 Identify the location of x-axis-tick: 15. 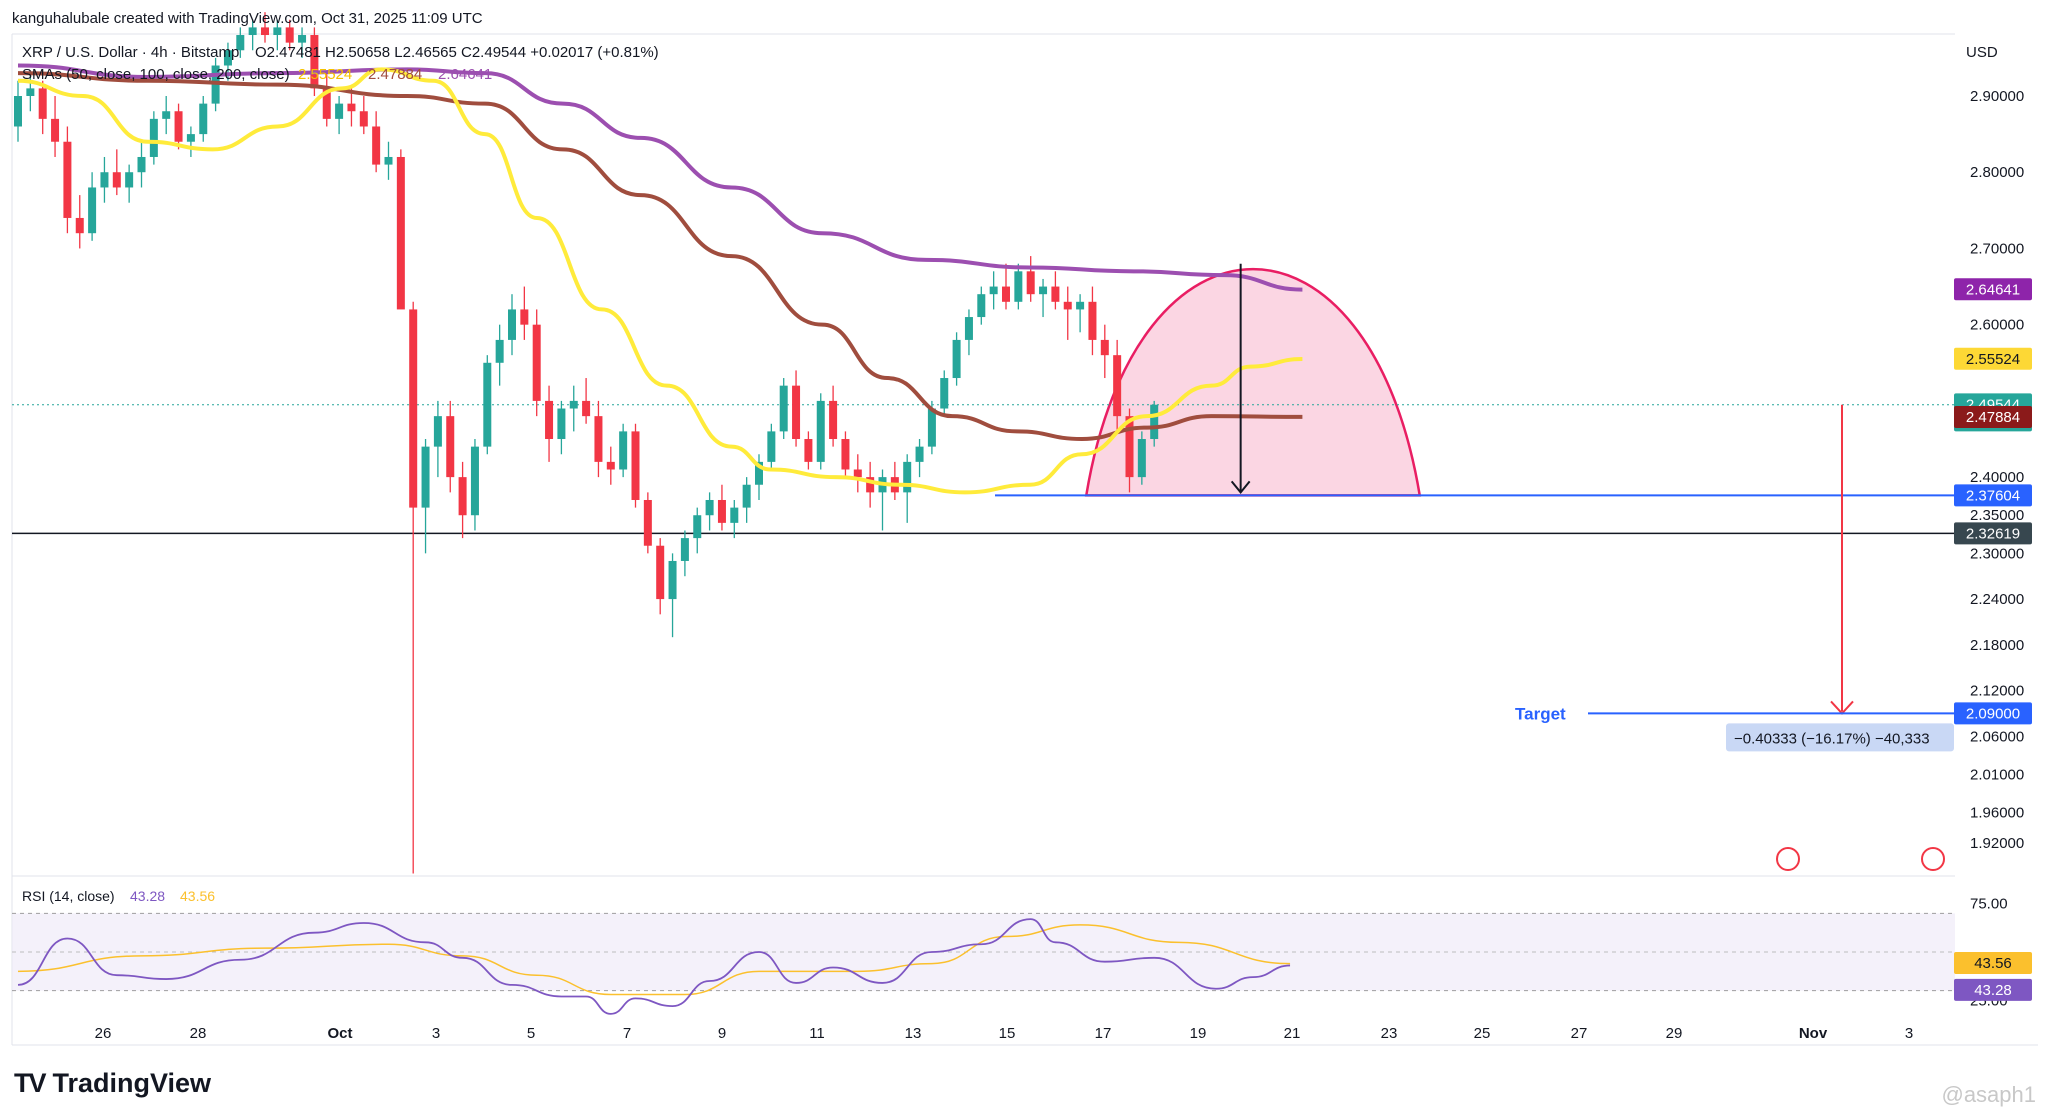
(1007, 1033).